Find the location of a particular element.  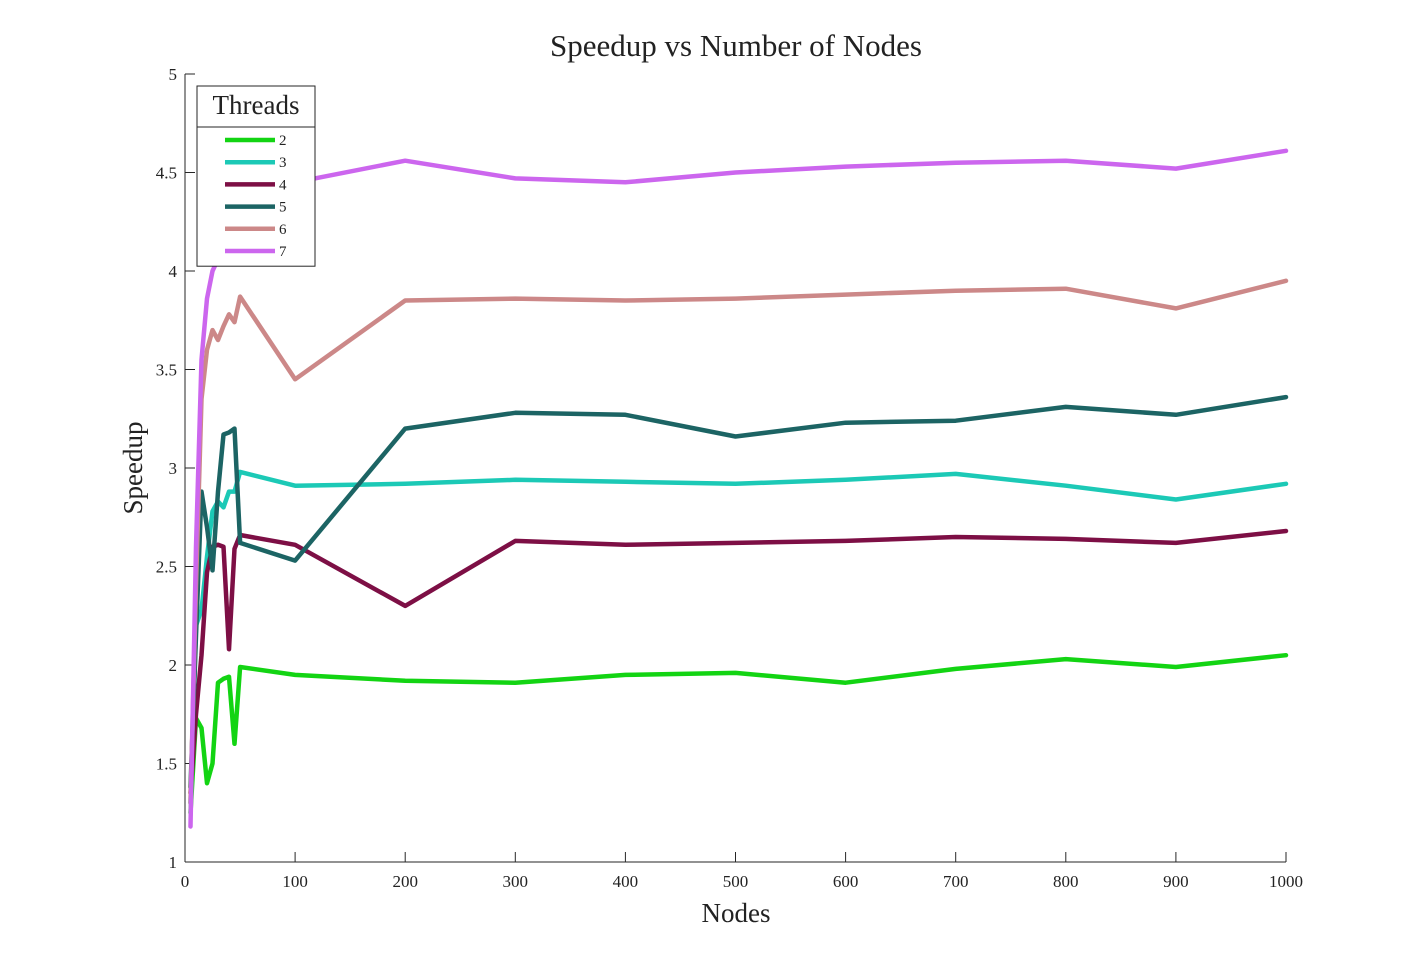

y-tick-label: 3.5 is located at coordinates (166, 370).